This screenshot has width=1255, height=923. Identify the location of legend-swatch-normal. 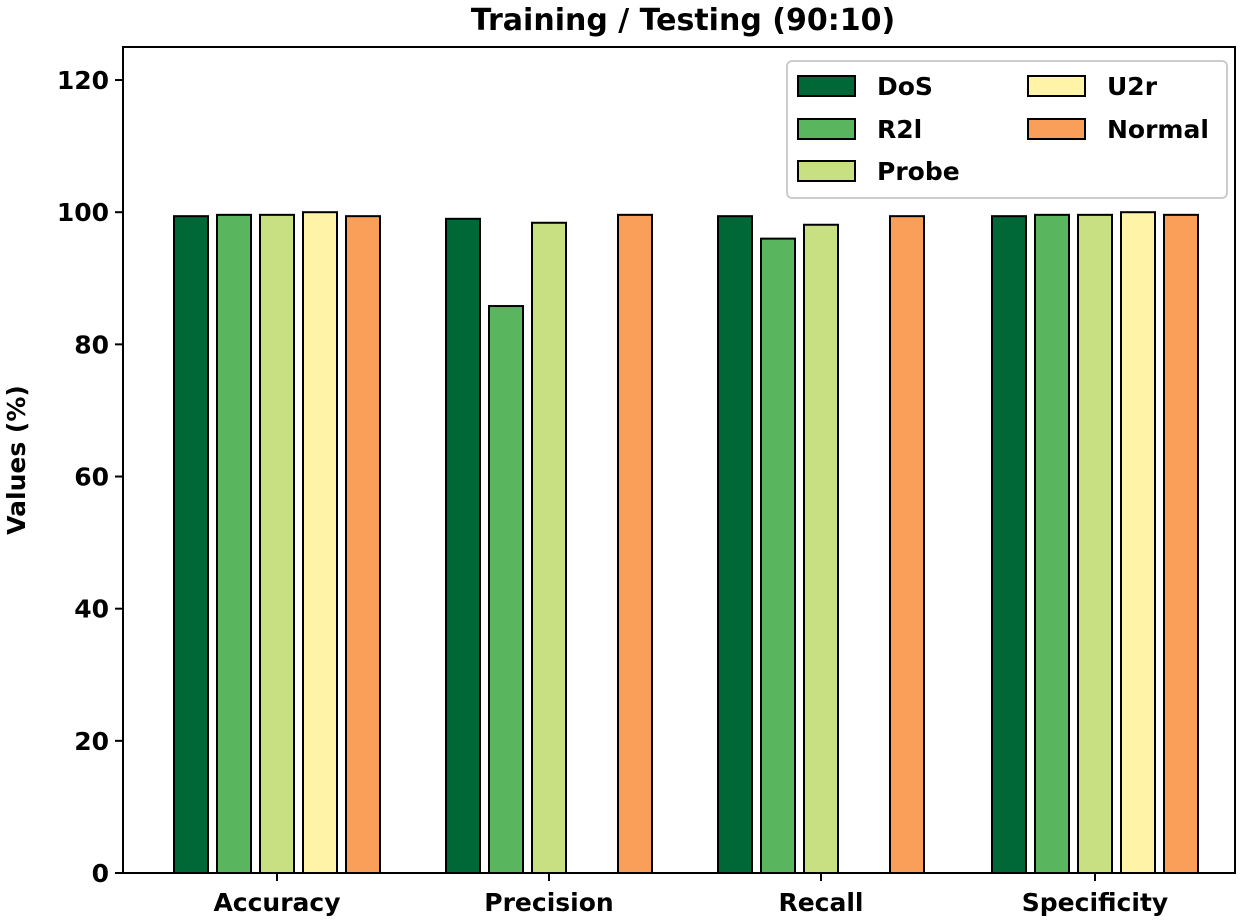
(1056, 129).